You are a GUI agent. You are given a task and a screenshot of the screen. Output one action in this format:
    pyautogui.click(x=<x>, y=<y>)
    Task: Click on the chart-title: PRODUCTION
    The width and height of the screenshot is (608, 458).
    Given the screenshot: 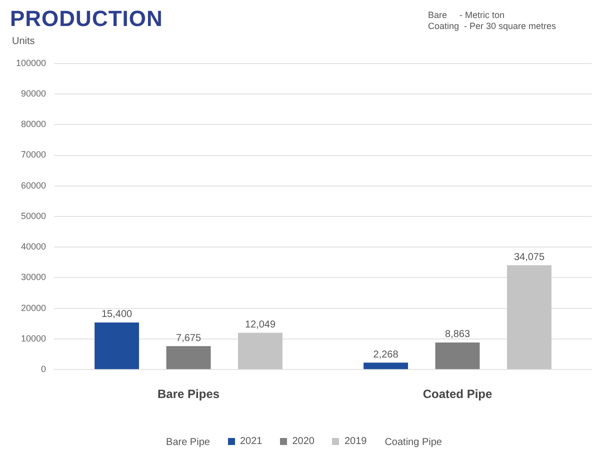 What is the action you would take?
    pyautogui.click(x=86, y=19)
    